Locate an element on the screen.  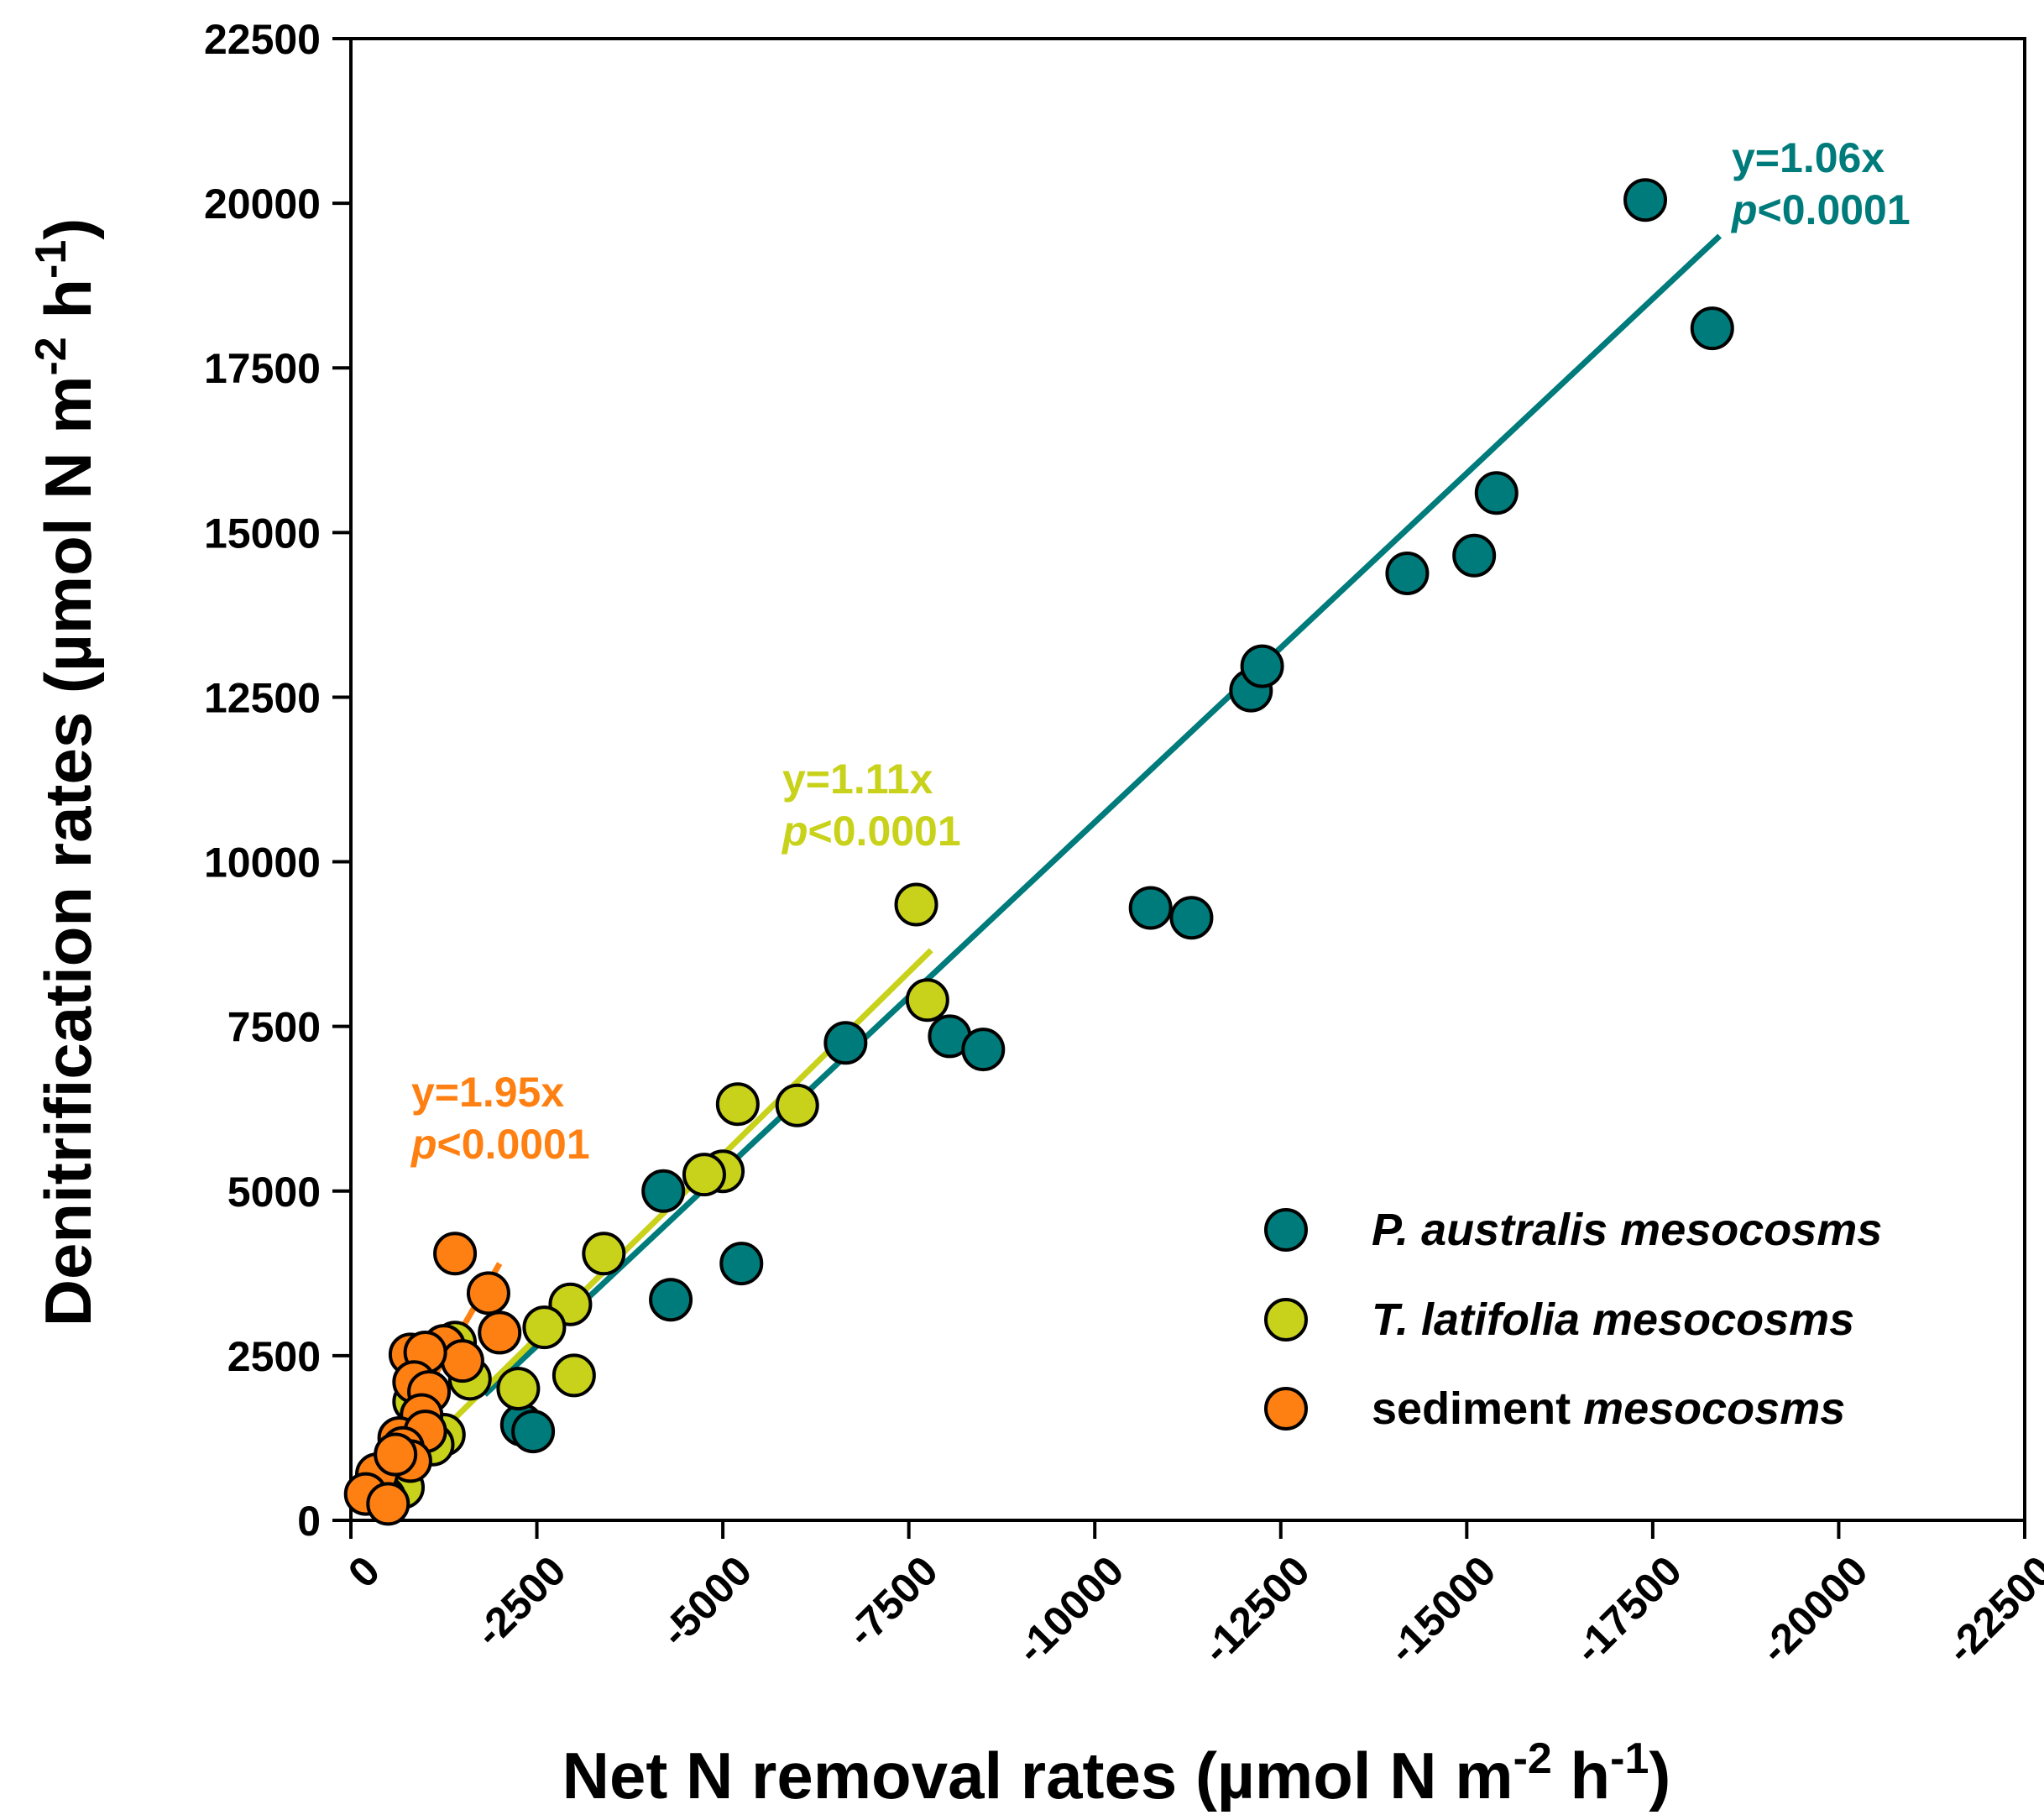
fit-equation-1: y=1.06x is located at coordinates (1808, 157).